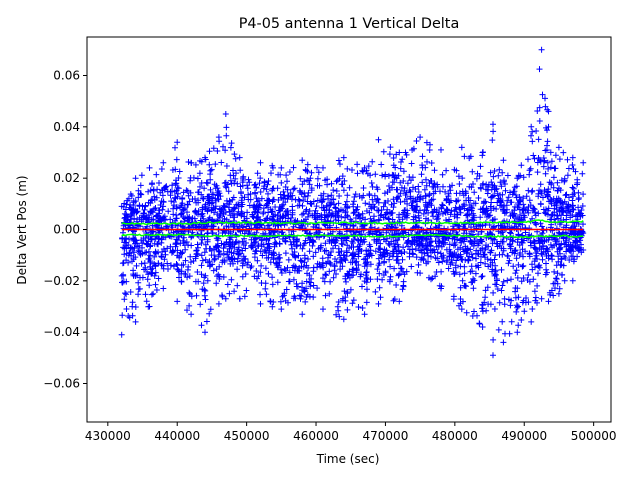 The width and height of the screenshot is (640, 480). Describe the element at coordinates (352, 222) in the screenshot. I see `series-line-upper-bound` at that location.